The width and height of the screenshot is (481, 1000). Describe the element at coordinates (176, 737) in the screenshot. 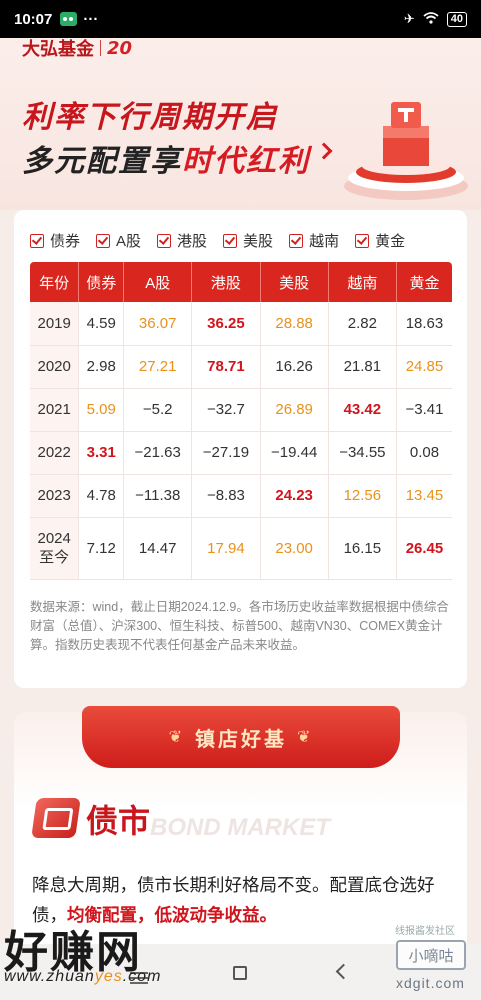

I see `laurel-left-icon: ❦` at that location.